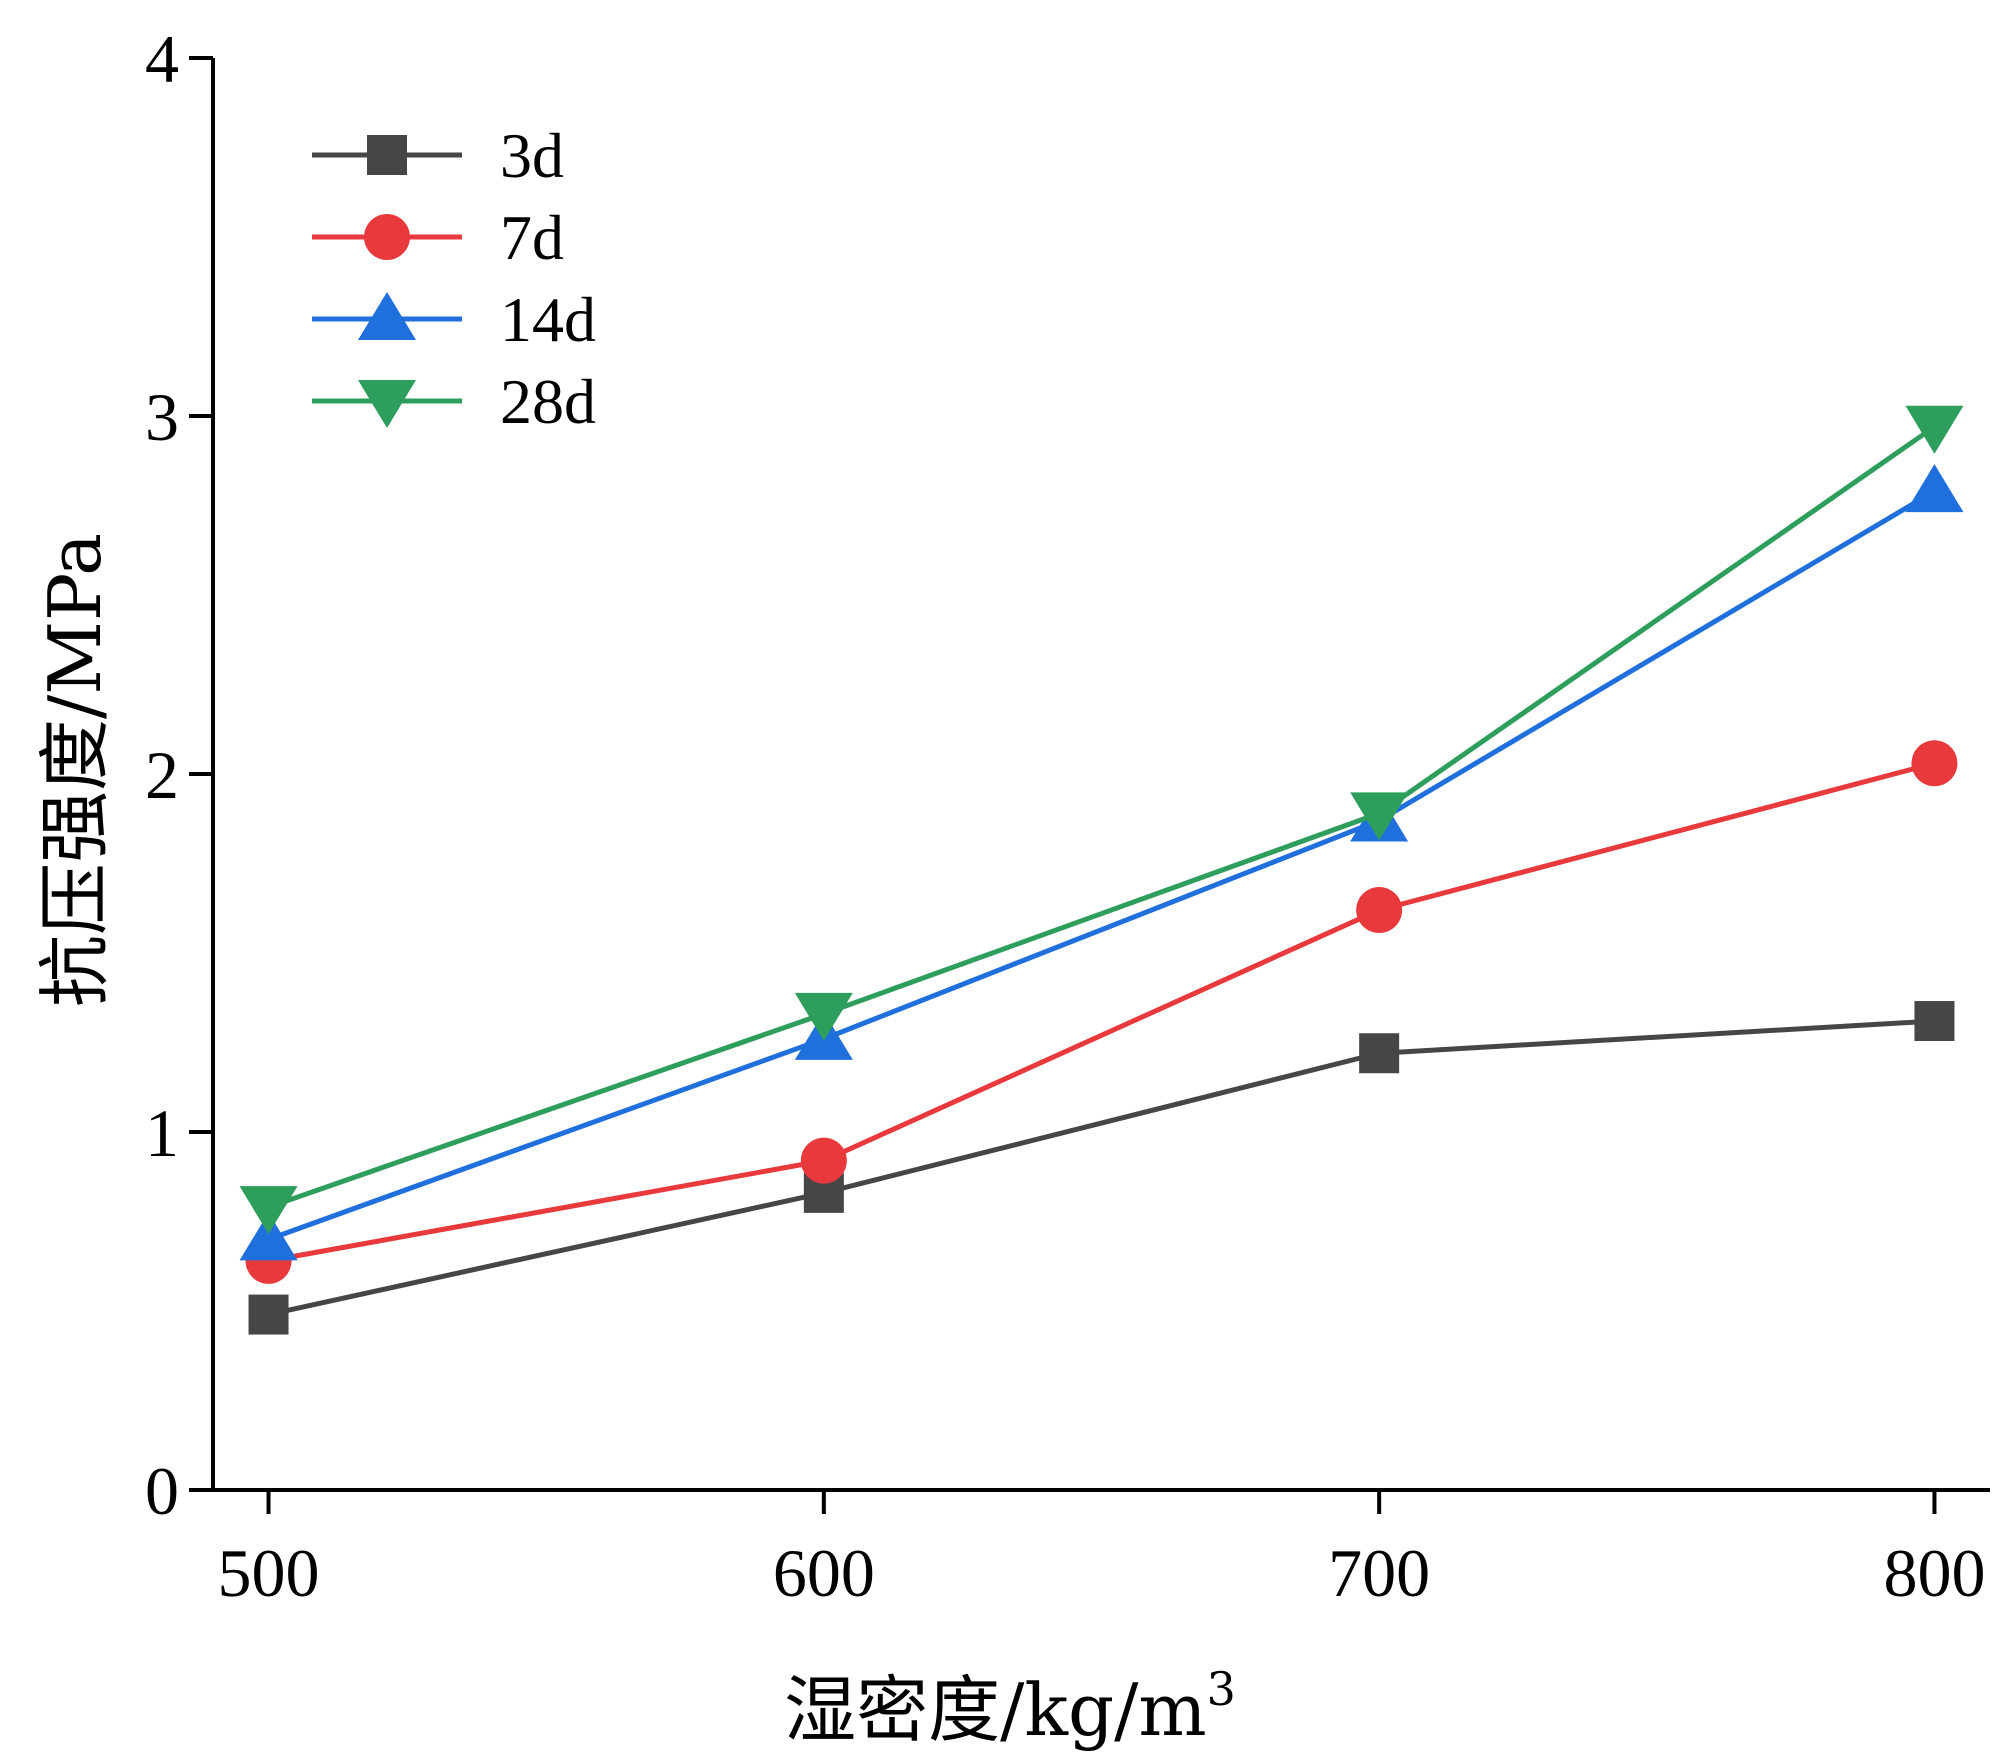  I want to click on y-tick-label-0: 0, so click(162, 1491).